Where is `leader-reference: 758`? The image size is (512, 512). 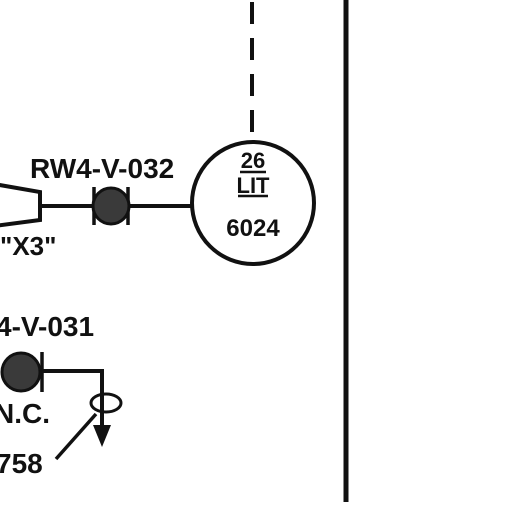
leader-reference: 758 is located at coordinates (21, 463).